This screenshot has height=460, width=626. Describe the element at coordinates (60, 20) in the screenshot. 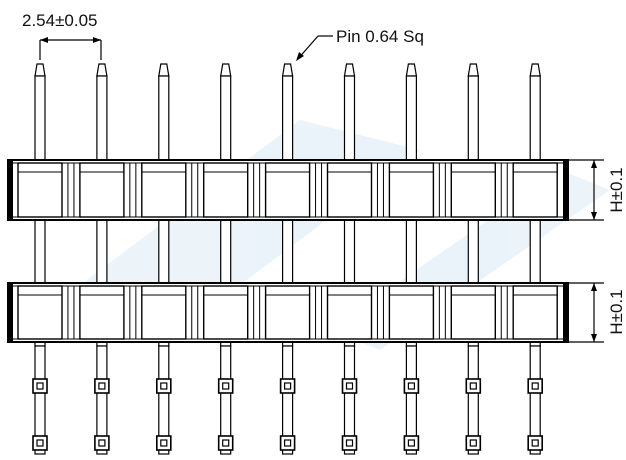

I see `pitch-label: 2.54±0.05` at that location.